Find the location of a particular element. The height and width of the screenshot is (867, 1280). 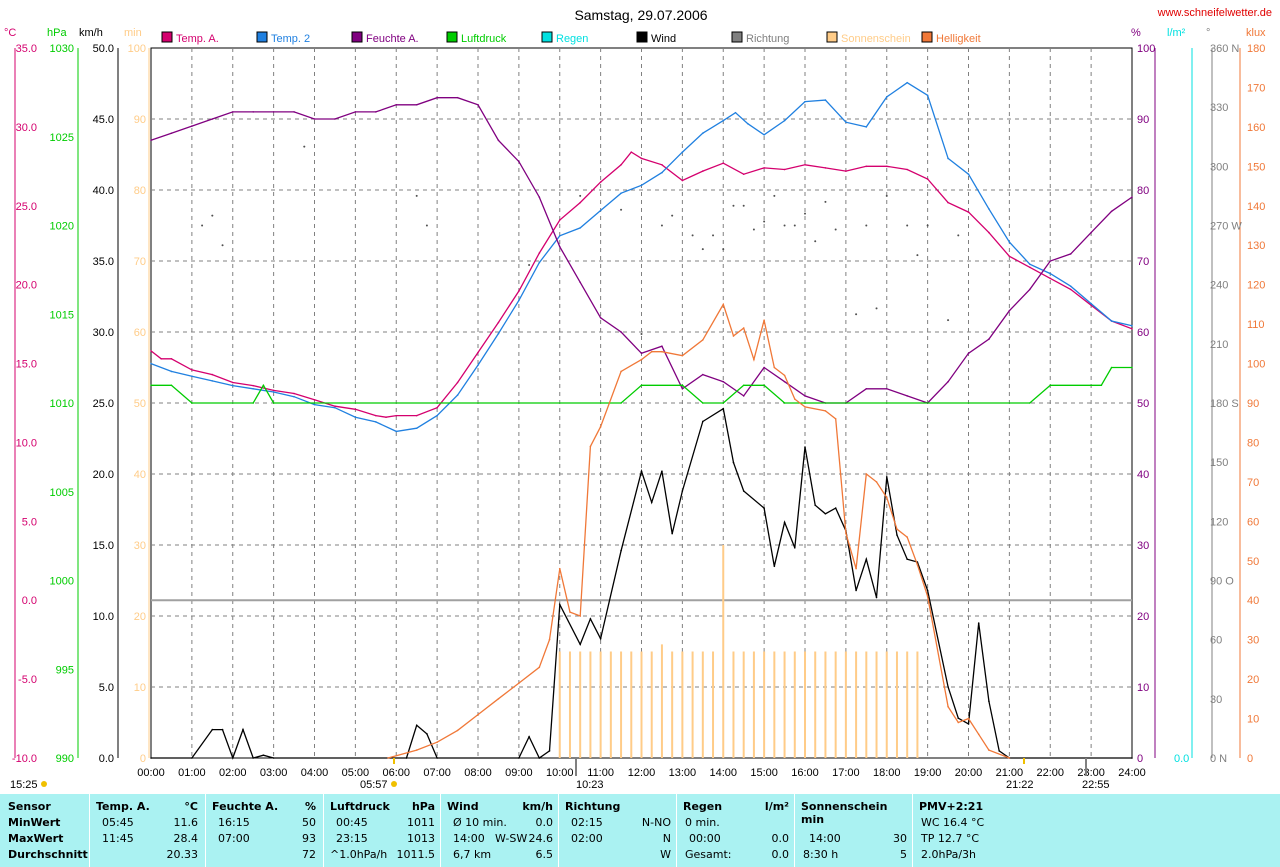

dir-tick: 180 S is located at coordinates (1224, 404).